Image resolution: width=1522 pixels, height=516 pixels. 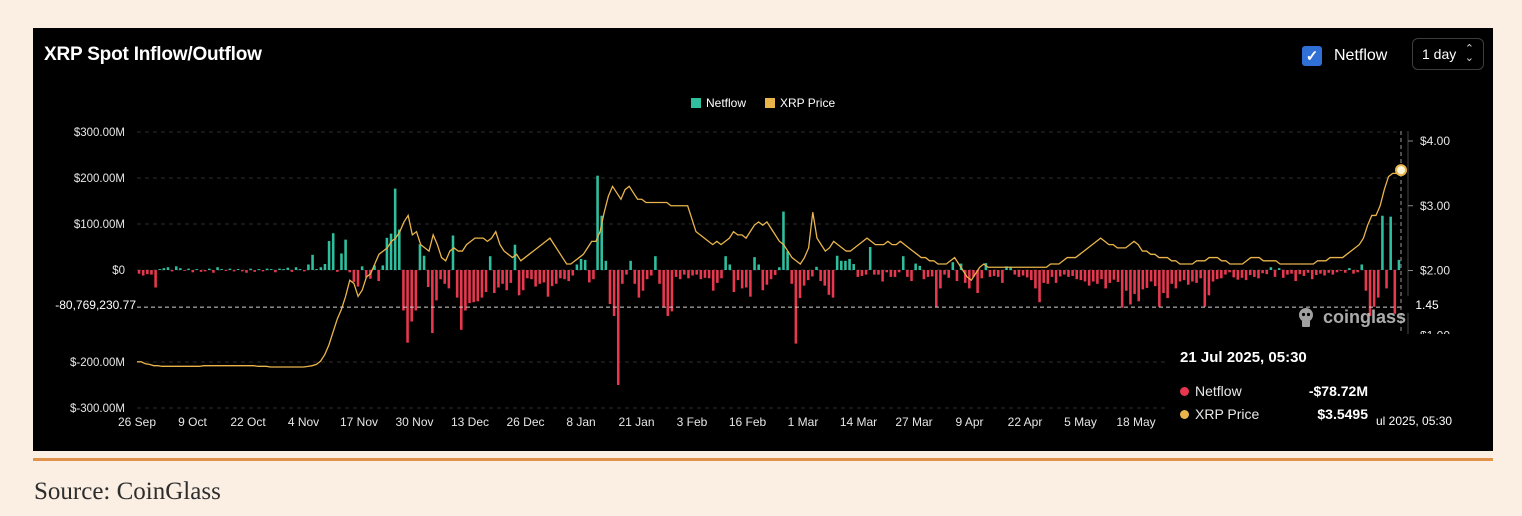 I want to click on netflow-checkbox: ✓, so click(x=1312, y=56).